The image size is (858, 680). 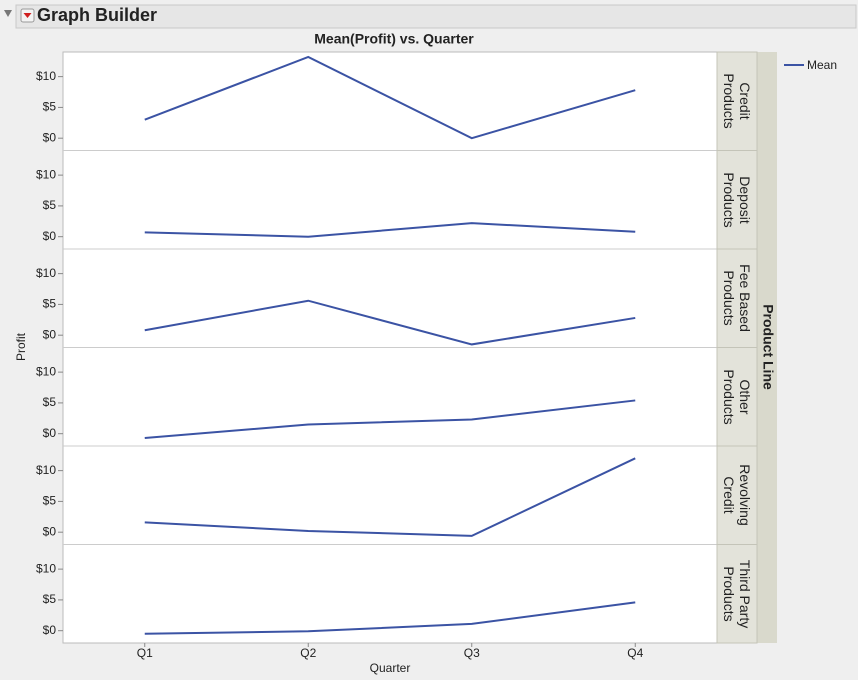 I want to click on facet-title: Product Line, so click(x=768, y=347).